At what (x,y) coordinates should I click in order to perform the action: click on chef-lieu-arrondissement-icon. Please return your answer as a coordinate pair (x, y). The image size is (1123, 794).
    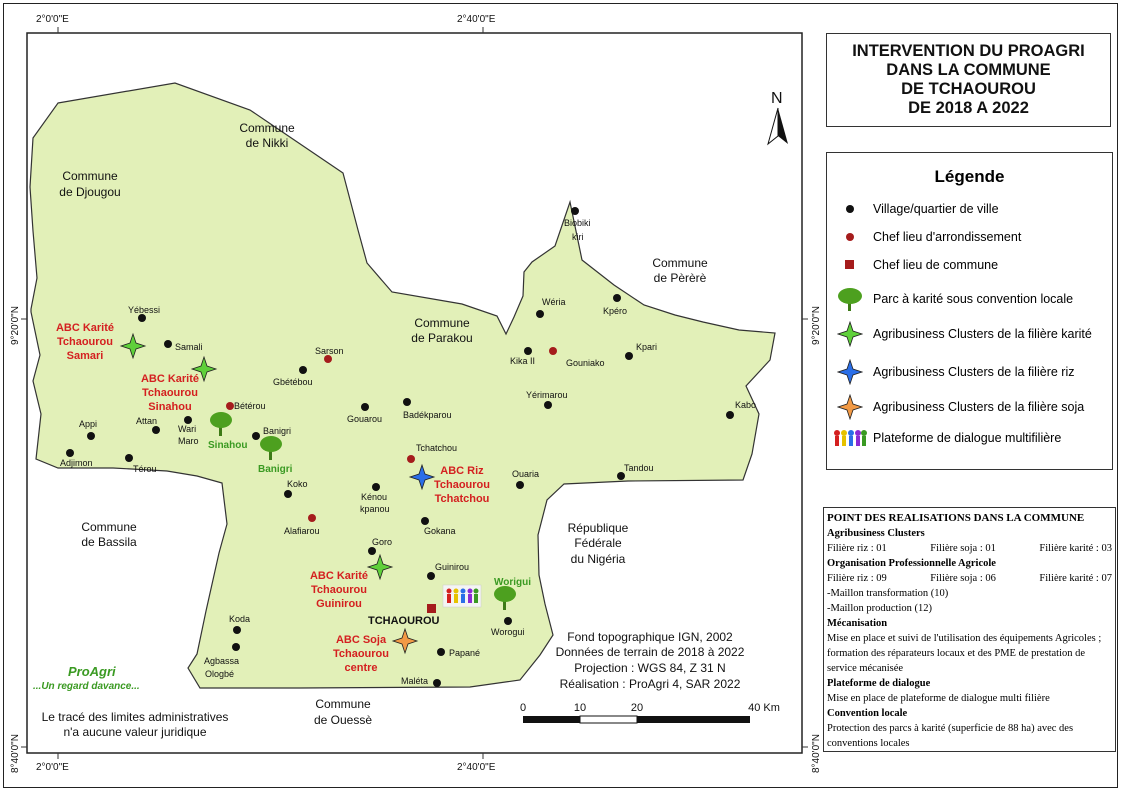
    Looking at the image, I should click on (850, 237).